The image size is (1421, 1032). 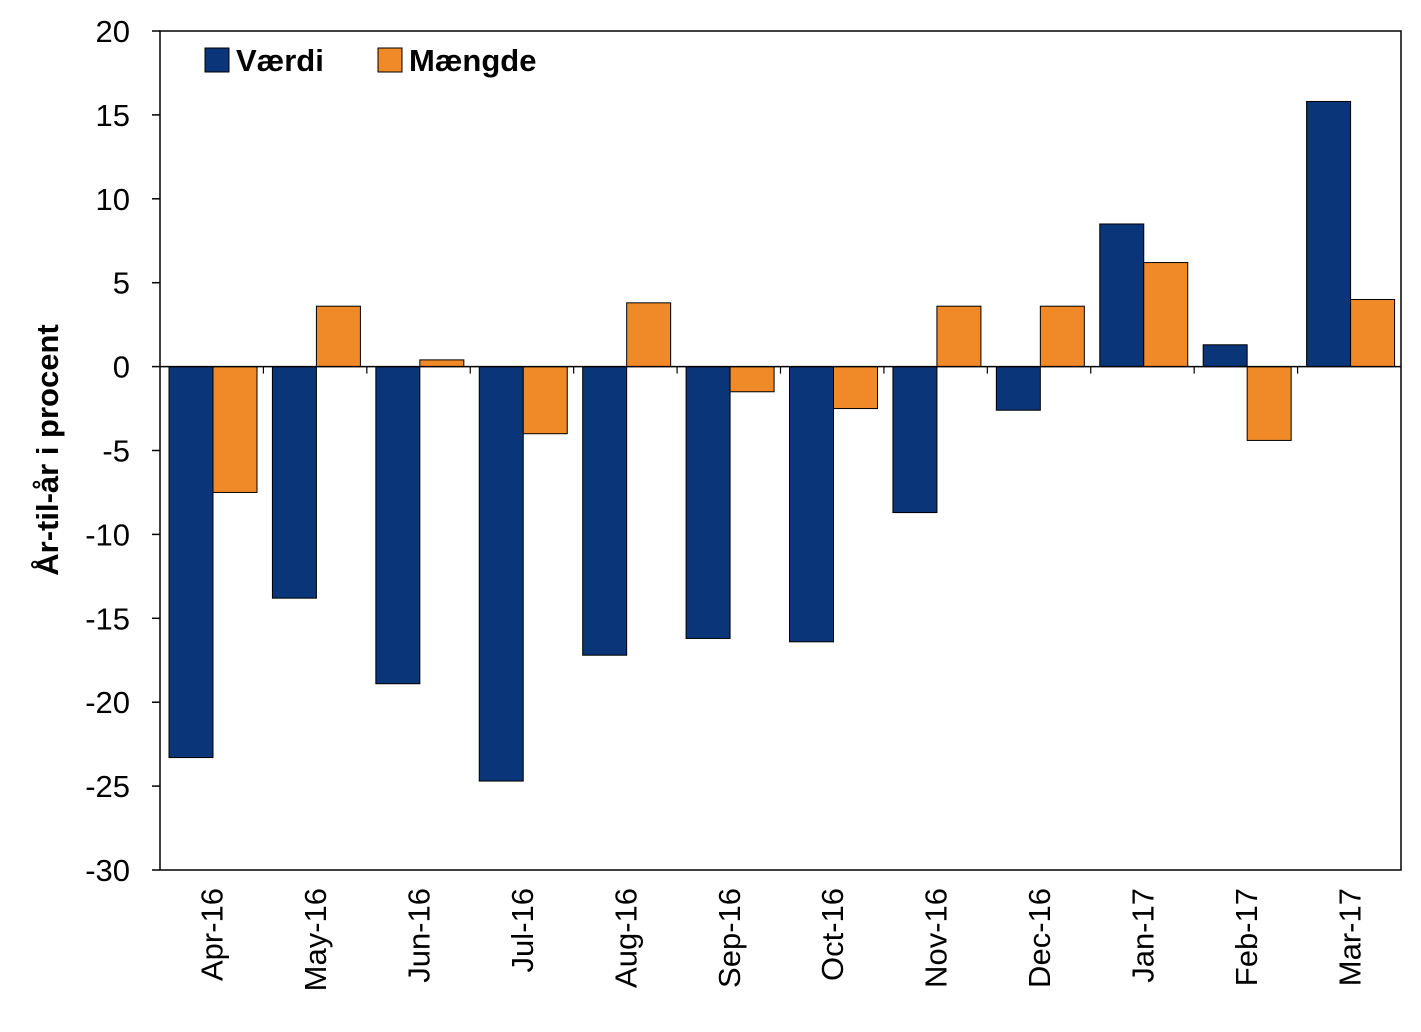 What do you see at coordinates (1349, 937) in the screenshot?
I see `x-tick-label: Mar-17` at bounding box center [1349, 937].